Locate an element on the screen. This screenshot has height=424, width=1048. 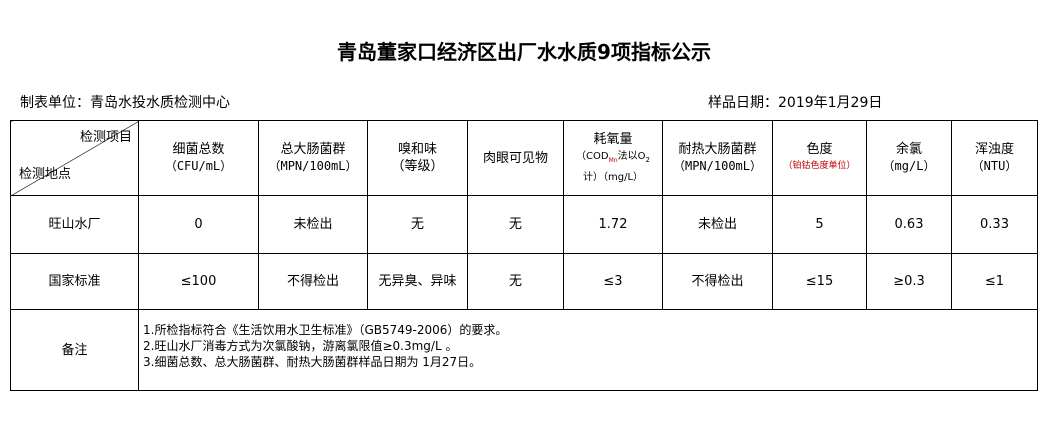
row-label: 旺山水厂 is located at coordinates (74, 224).